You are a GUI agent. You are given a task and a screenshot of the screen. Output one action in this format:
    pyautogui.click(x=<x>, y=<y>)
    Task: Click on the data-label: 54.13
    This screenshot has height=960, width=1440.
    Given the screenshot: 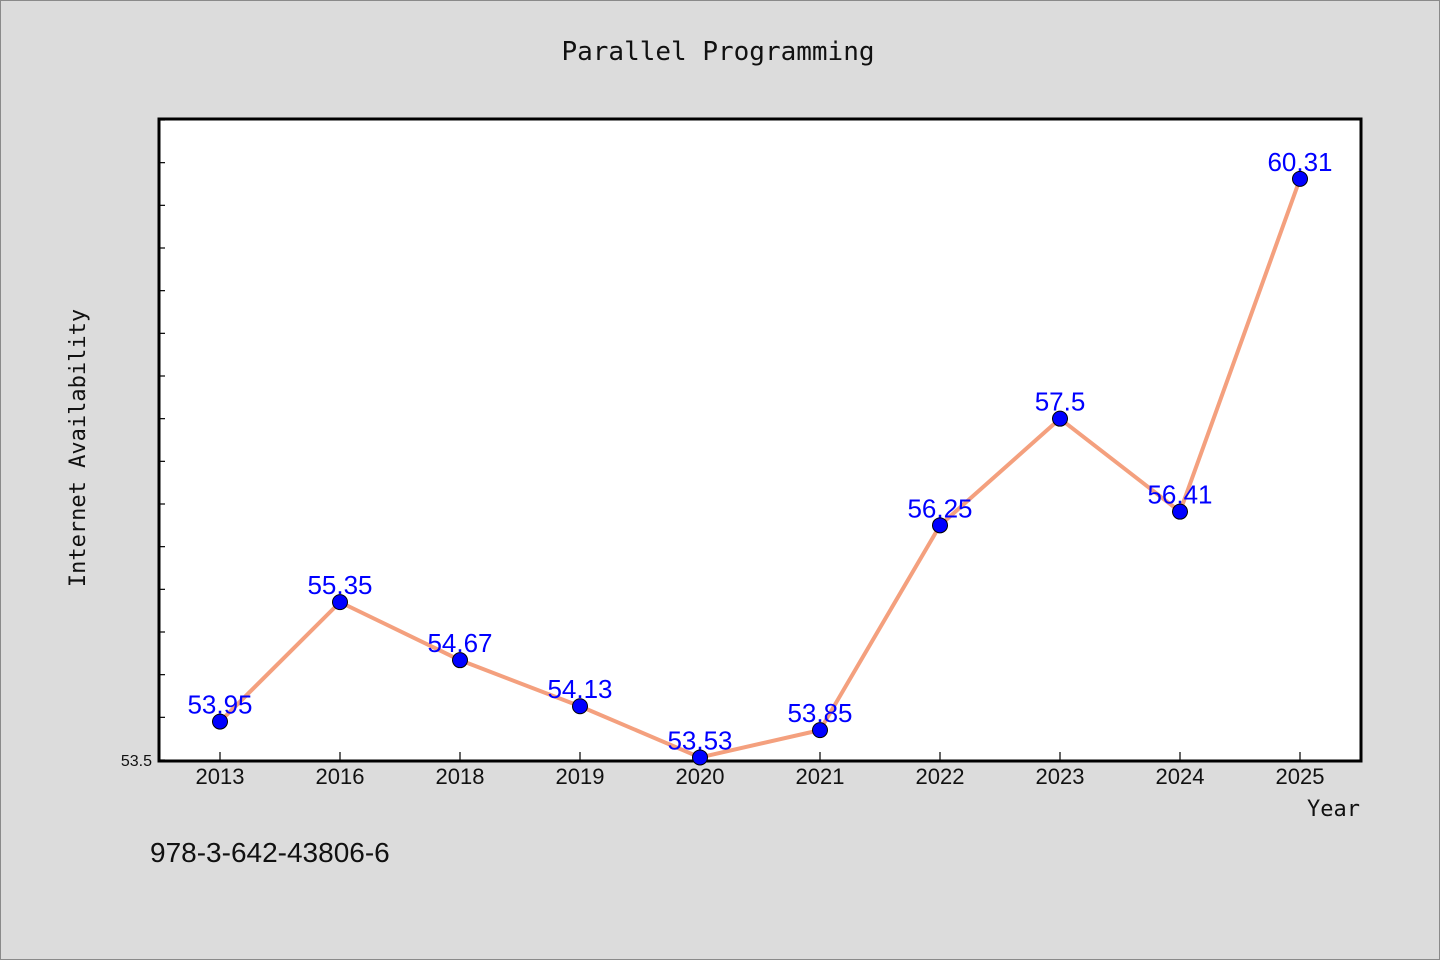 What is the action you would take?
    pyautogui.click(x=579, y=689)
    